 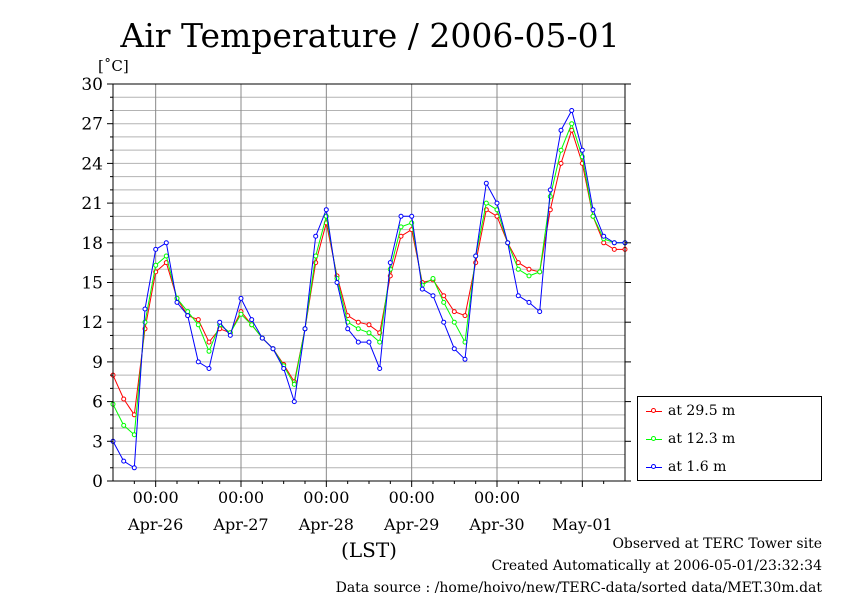 What do you see at coordinates (97, 403) in the screenshot?
I see `y-tick-label: 6` at bounding box center [97, 403].